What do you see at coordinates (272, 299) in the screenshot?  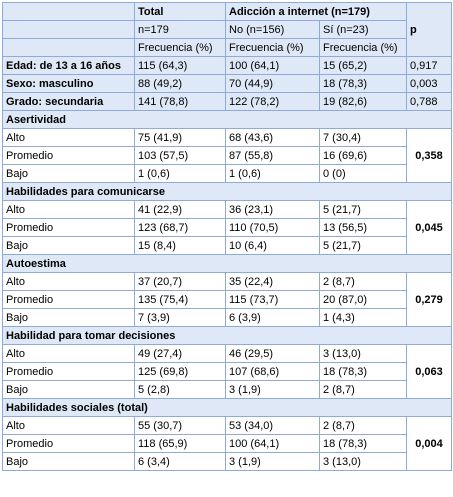 I see `table-cell: 115 (73,7)` at bounding box center [272, 299].